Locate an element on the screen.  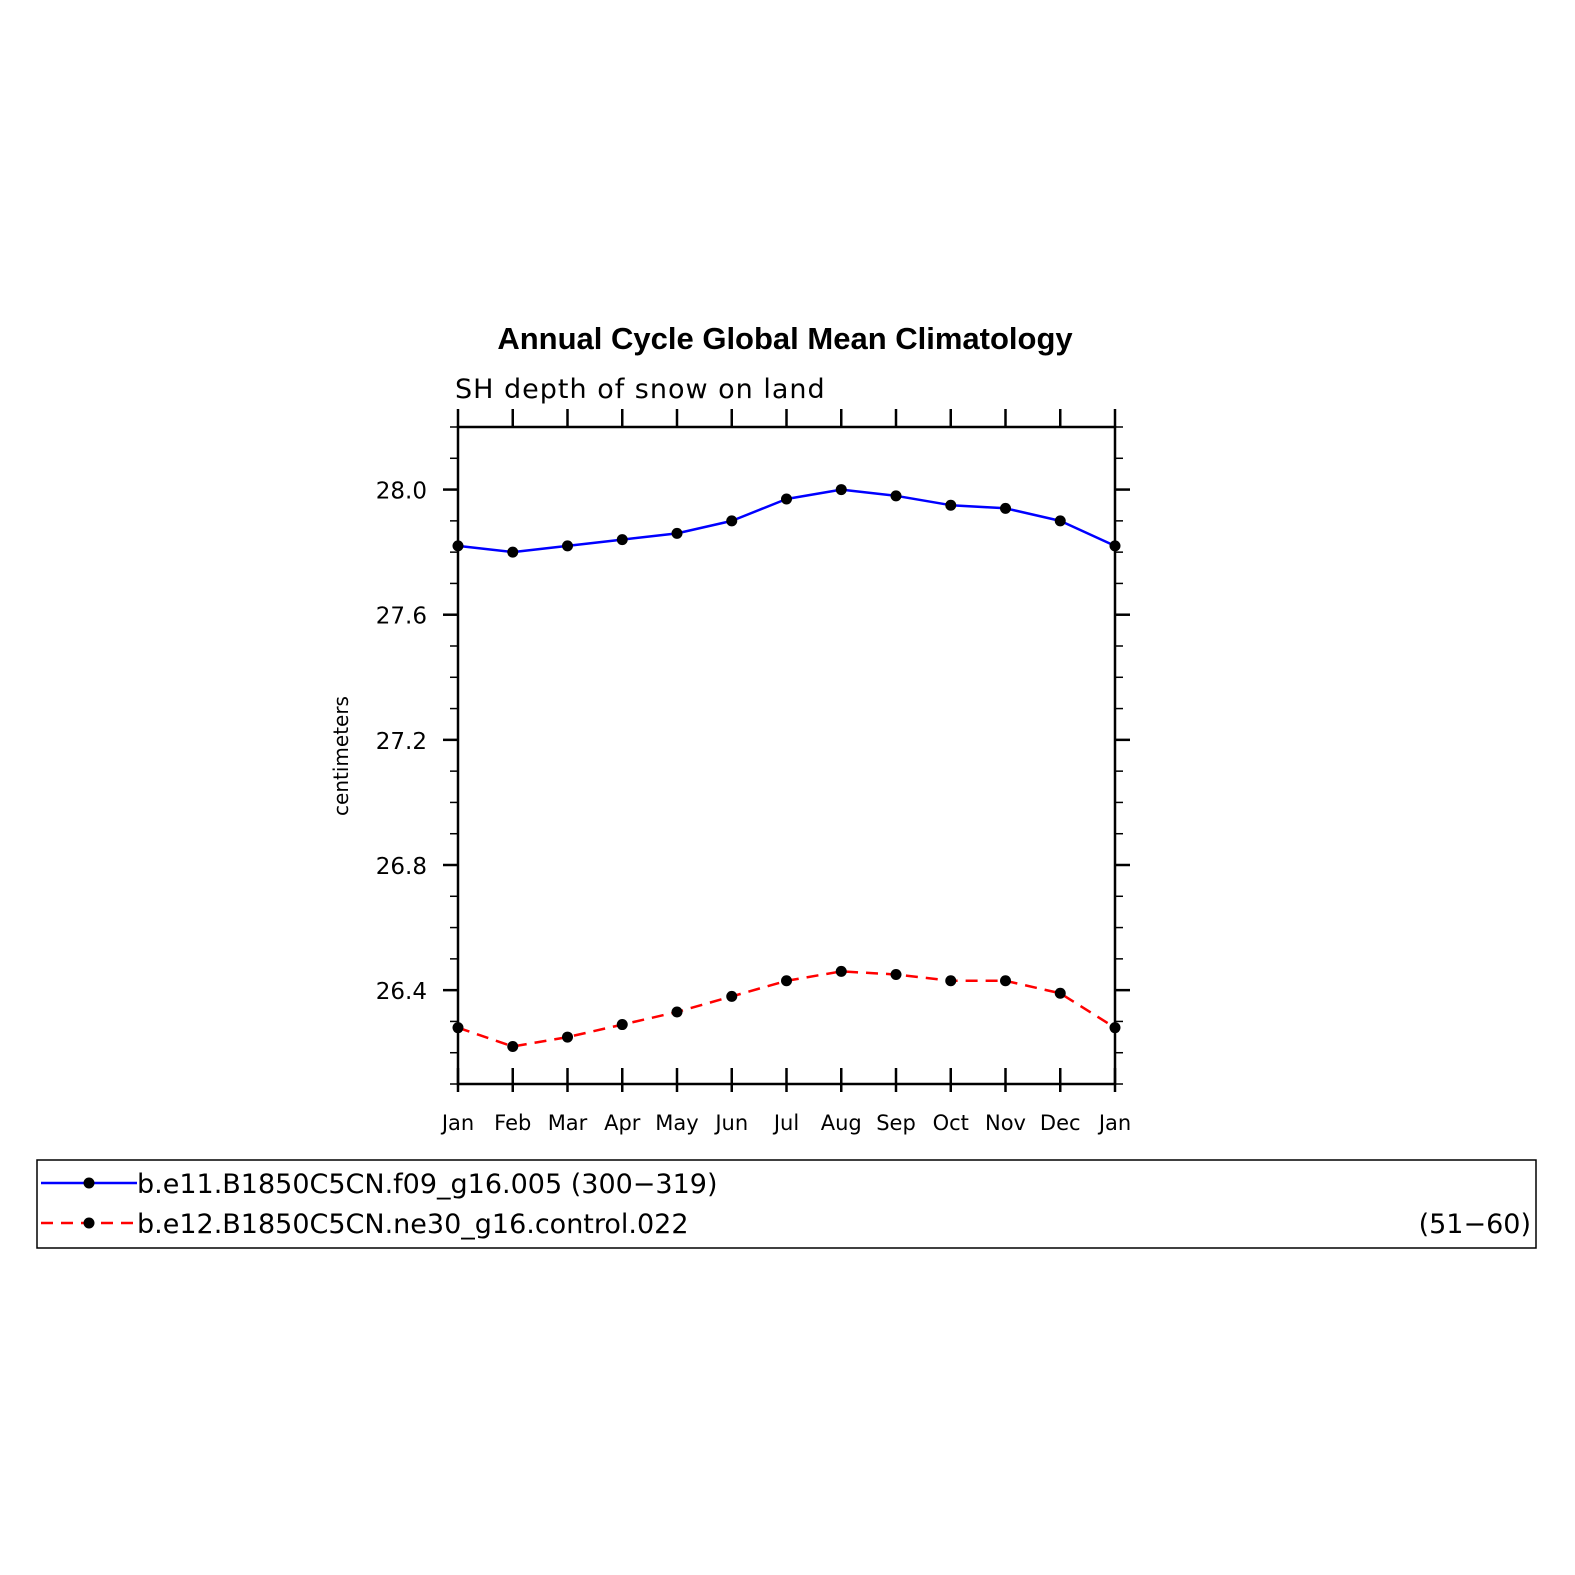
legend-box is located at coordinates (786, 1204).